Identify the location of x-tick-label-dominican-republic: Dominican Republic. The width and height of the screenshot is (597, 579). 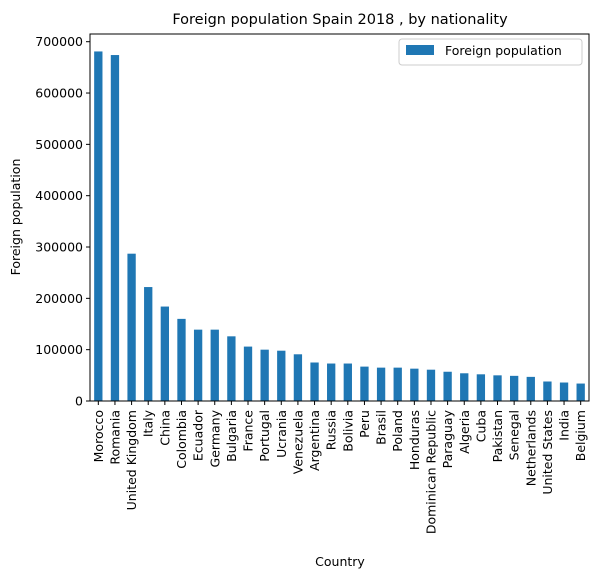
(430, 472).